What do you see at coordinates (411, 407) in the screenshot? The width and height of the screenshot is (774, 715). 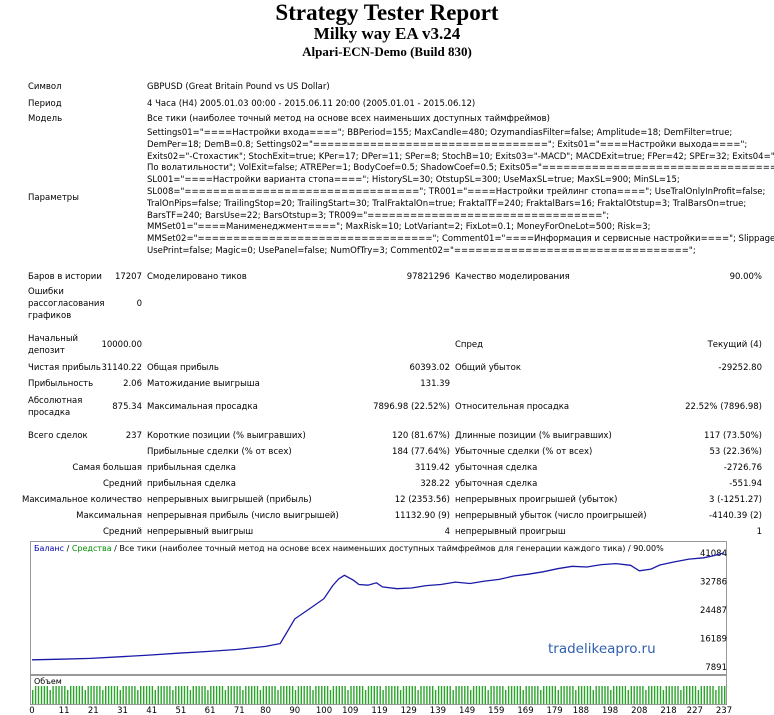 I see `max-drawdown-value: 7896.98 (22.52%)` at bounding box center [411, 407].